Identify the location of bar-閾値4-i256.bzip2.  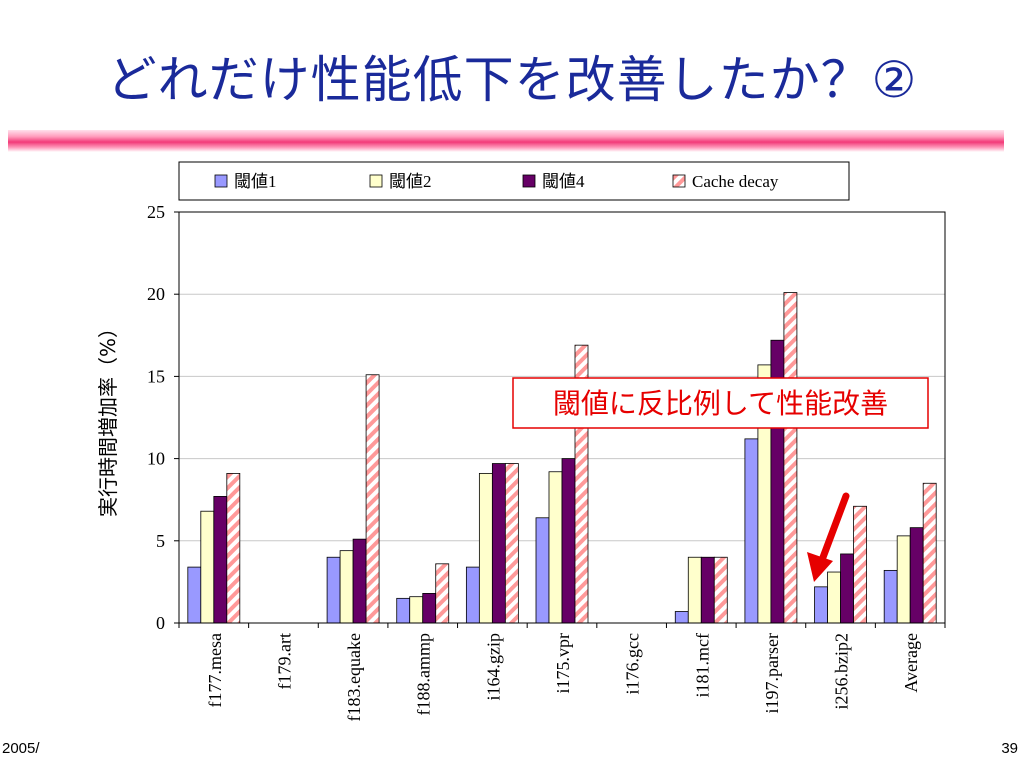
(847, 588).